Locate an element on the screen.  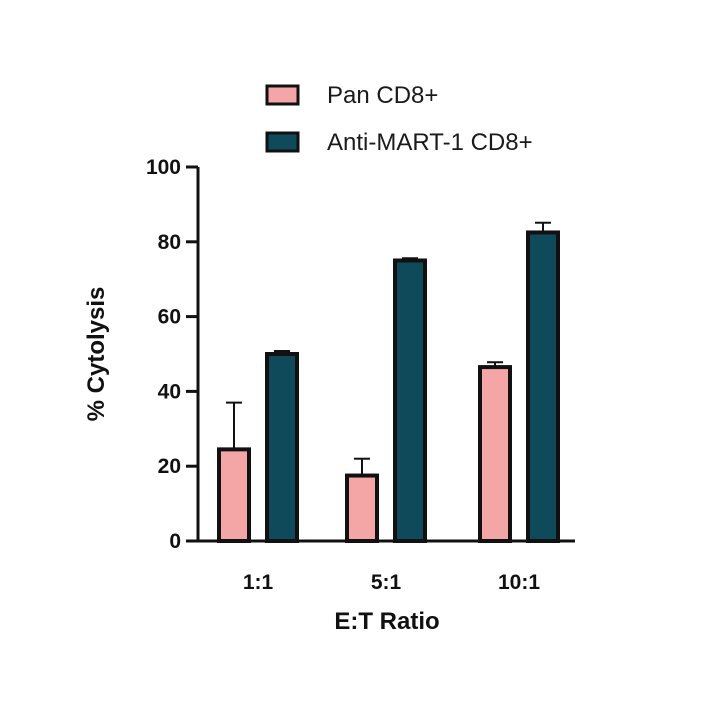
y-tick-label-20: 20 is located at coordinates (169, 466).